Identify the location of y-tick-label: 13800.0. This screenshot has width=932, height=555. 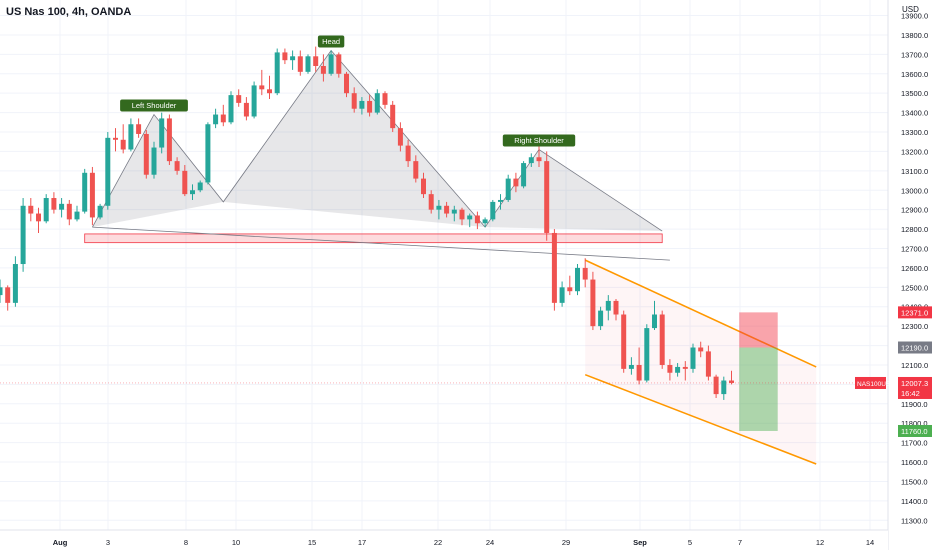
(914, 35).